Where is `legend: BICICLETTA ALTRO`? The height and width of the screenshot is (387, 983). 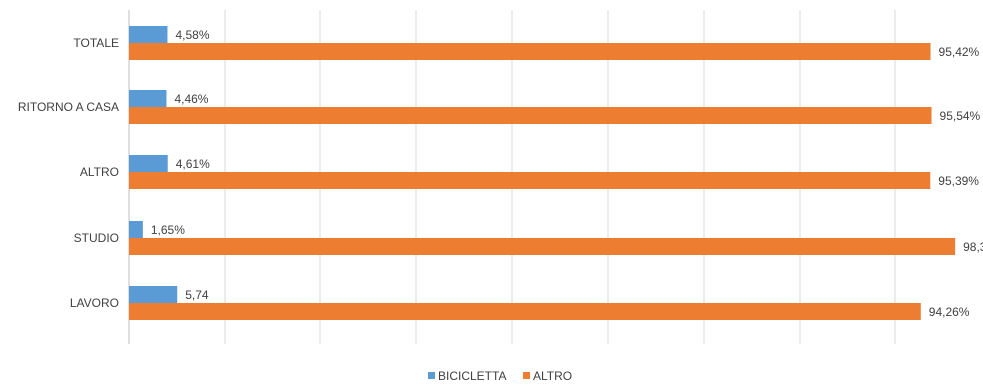
legend: BICICLETTA ALTRO is located at coordinates (500, 376).